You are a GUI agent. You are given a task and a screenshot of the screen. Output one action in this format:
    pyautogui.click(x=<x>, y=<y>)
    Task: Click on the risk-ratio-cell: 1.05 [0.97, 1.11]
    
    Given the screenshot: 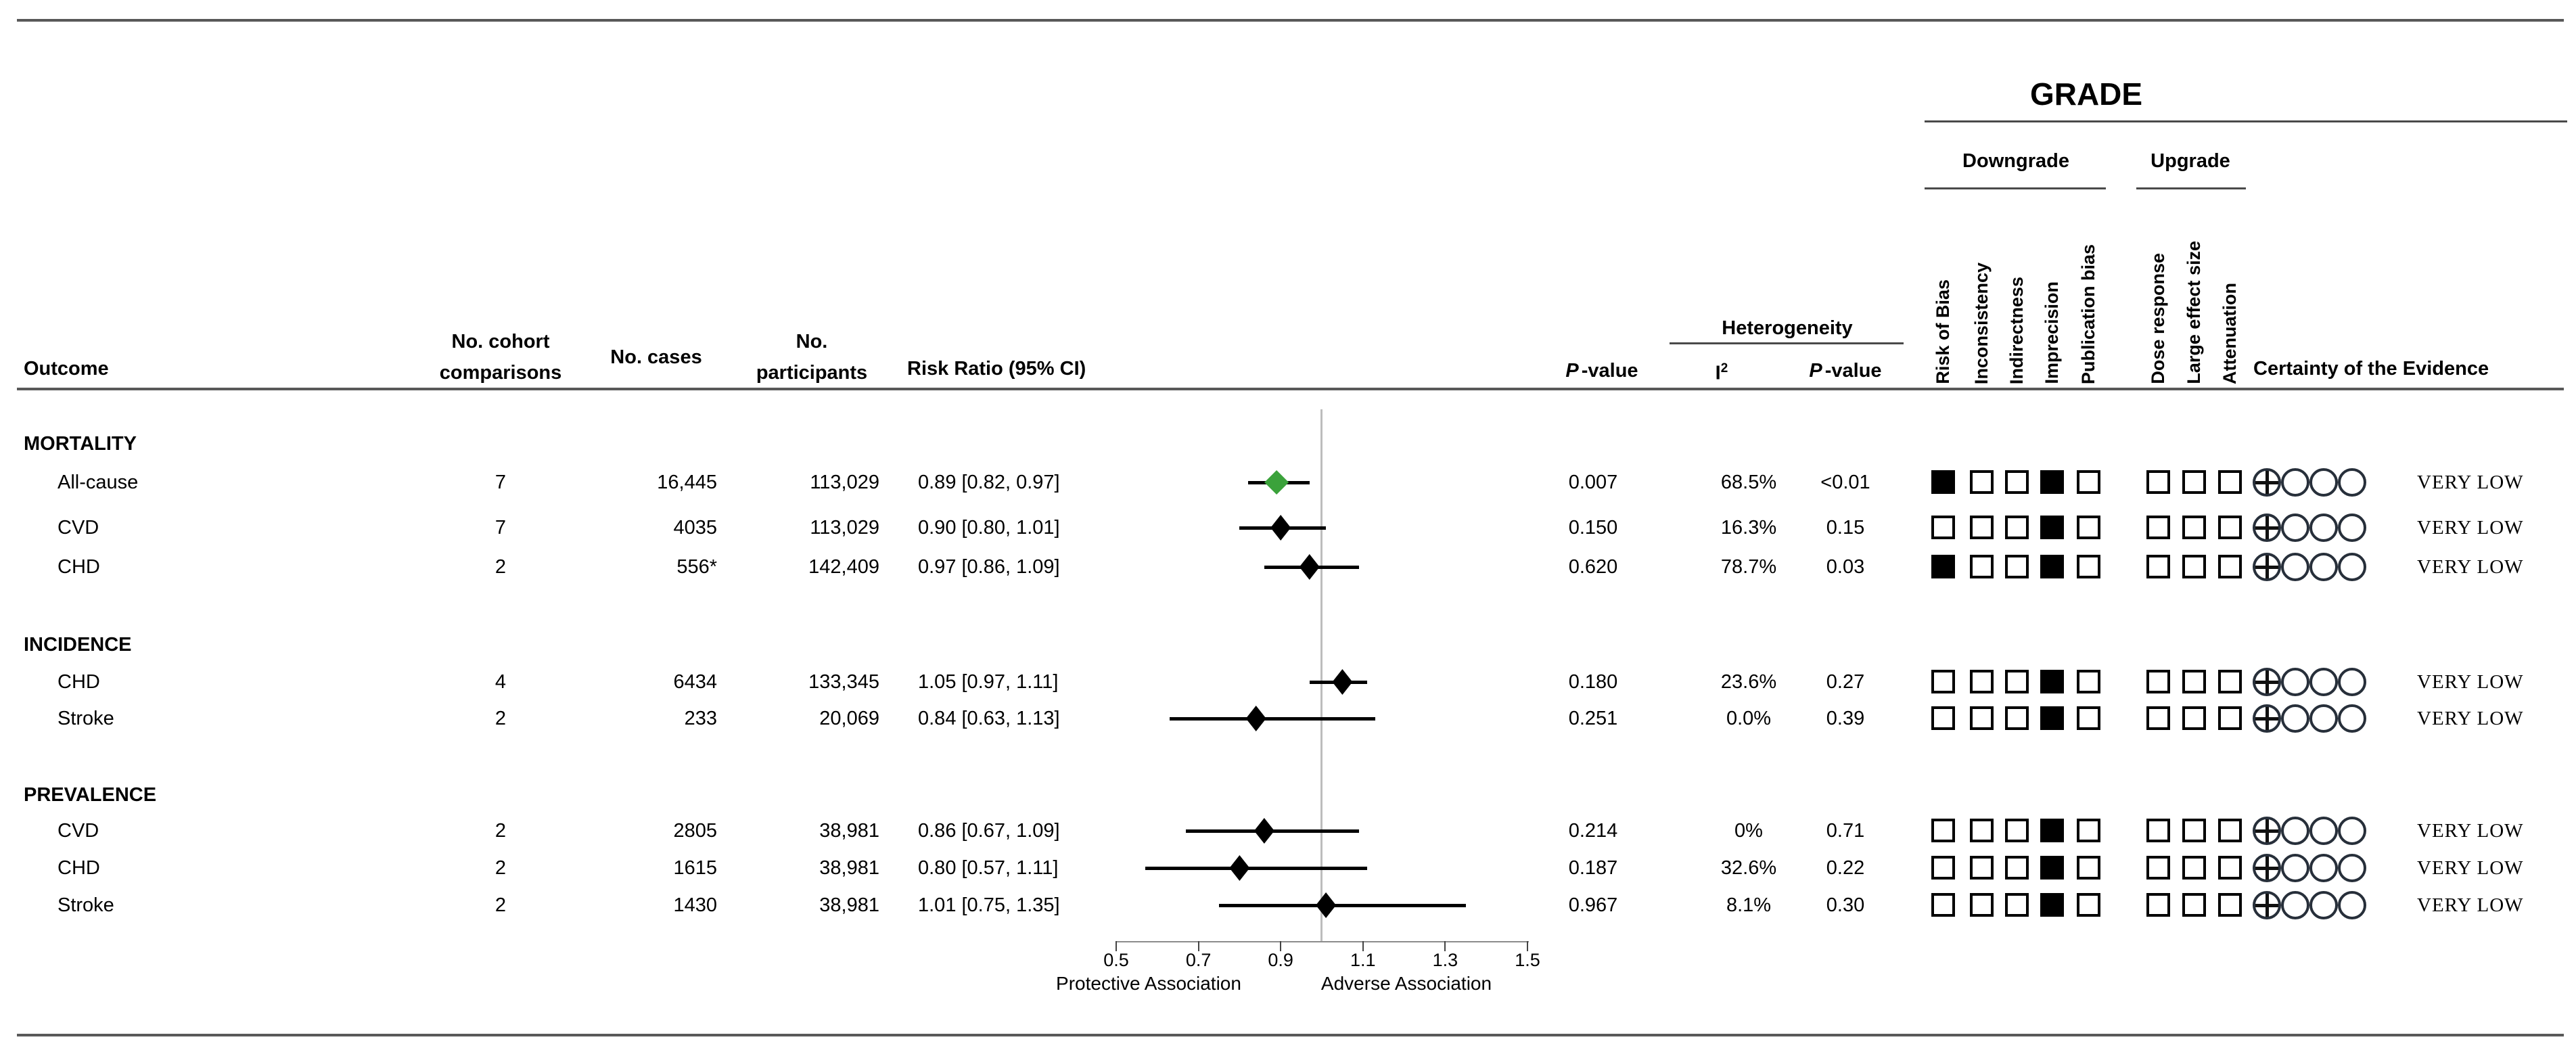 What is the action you would take?
    pyautogui.click(x=988, y=682)
    